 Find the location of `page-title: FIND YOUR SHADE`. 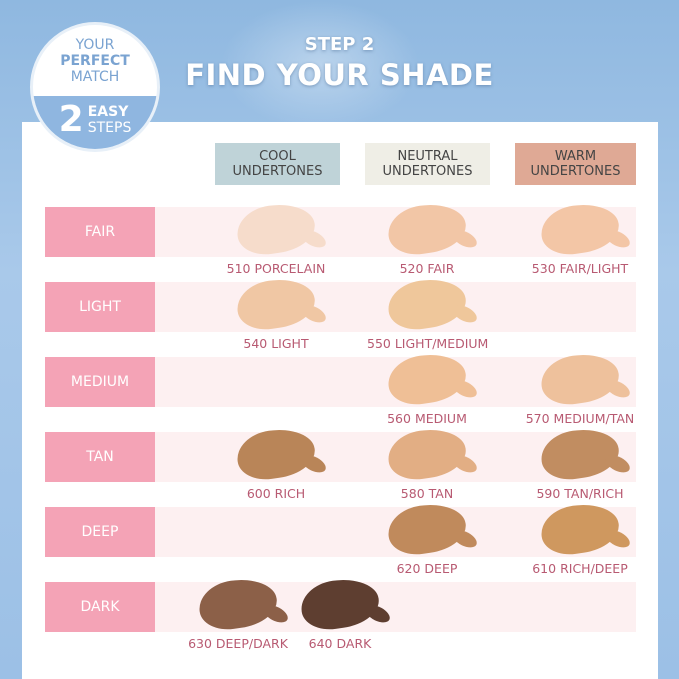

page-title: FIND YOUR SHADE is located at coordinates (339, 75).